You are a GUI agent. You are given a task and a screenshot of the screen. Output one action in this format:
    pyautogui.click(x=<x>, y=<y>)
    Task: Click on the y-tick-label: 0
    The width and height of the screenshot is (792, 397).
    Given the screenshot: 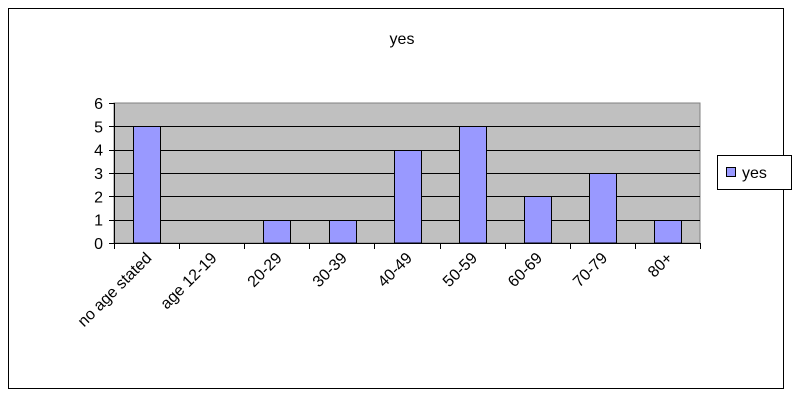 What is the action you would take?
    pyautogui.click(x=98, y=244)
    